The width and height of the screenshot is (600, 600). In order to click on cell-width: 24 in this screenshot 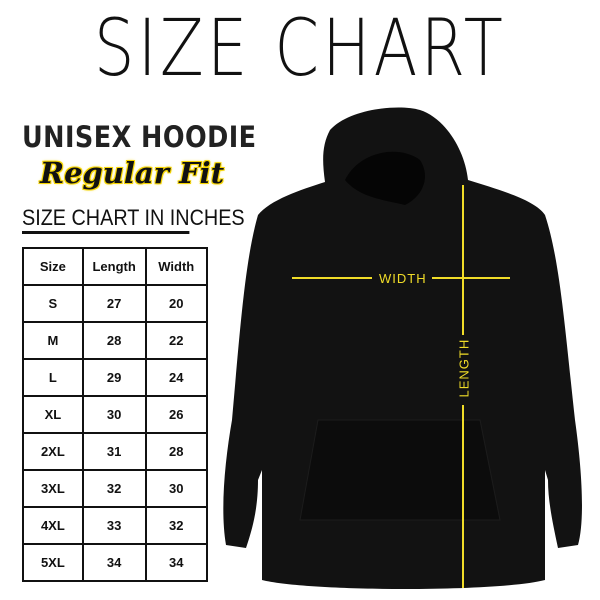, I will do `click(176, 377)`.